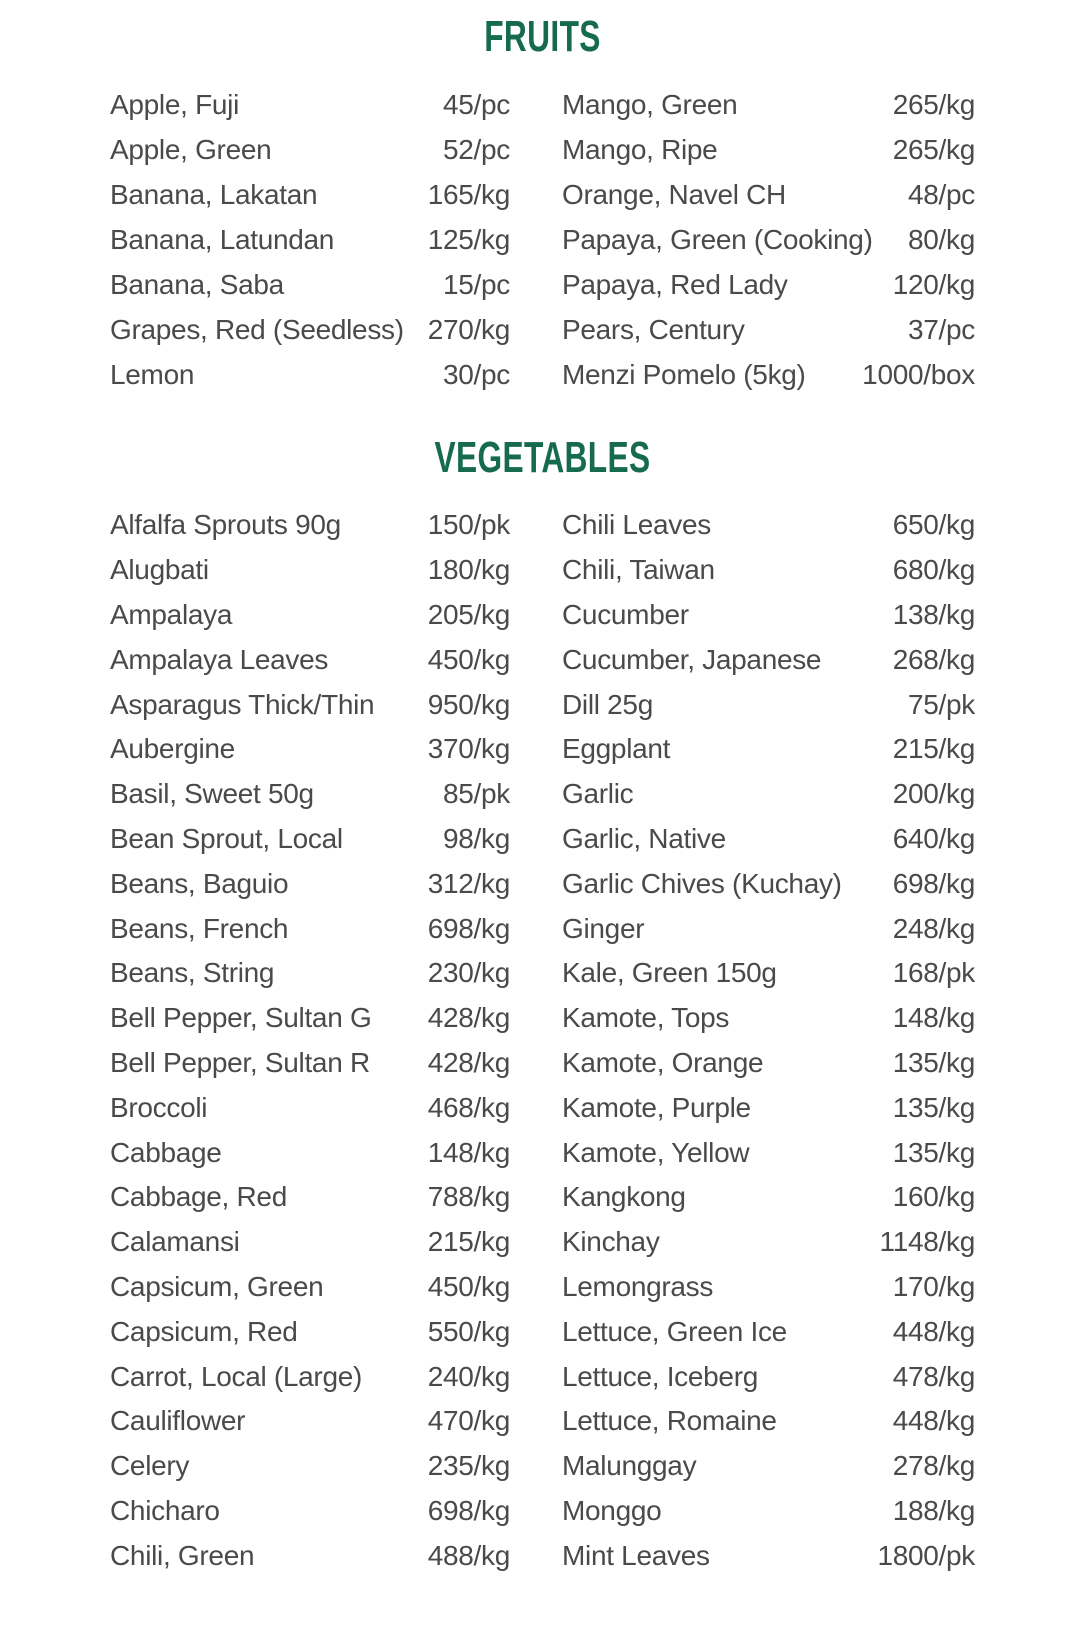 This screenshot has width=1080, height=1634. What do you see at coordinates (934, 1286) in the screenshot?
I see `item-price: 170/kg` at bounding box center [934, 1286].